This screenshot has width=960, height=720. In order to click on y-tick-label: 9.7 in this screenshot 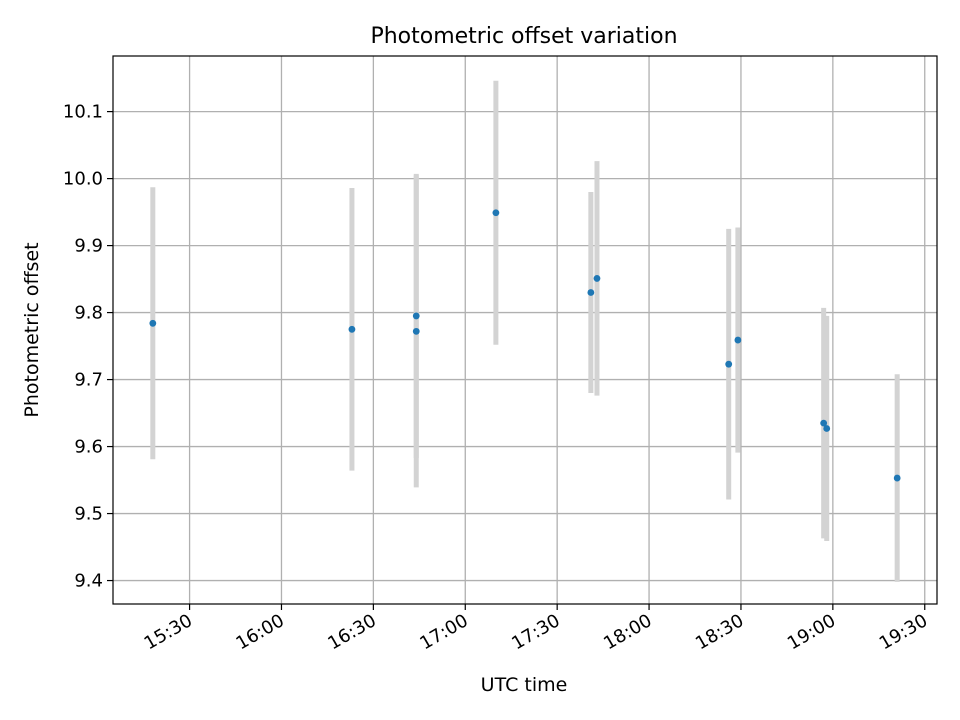, I will do `click(88, 380)`.